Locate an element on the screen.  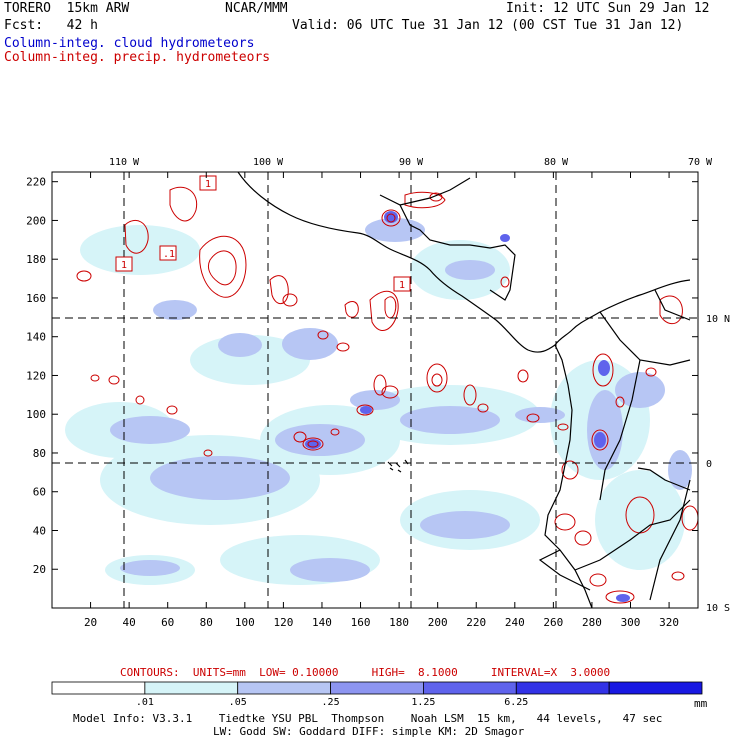
contour-label-boxes is located at coordinates (263, 233).